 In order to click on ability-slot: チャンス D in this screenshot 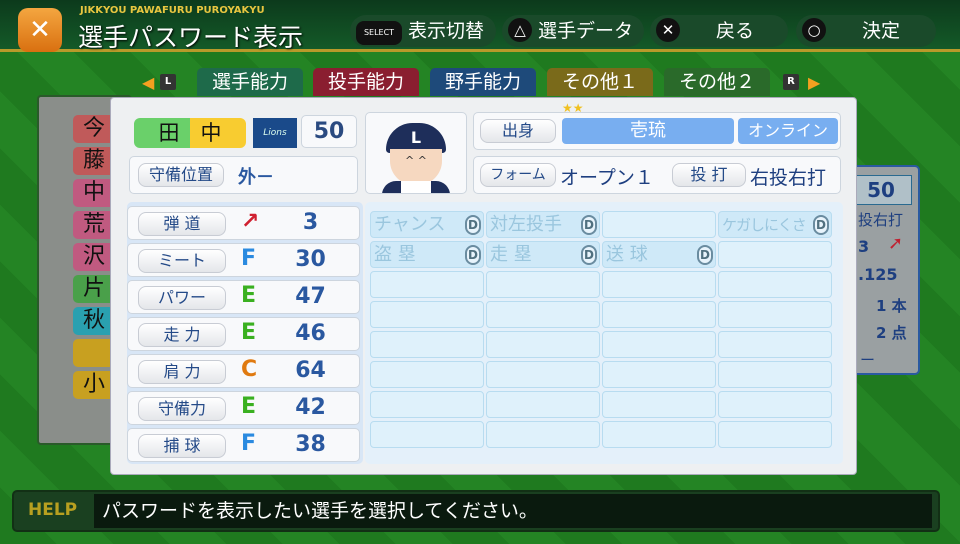, I will do `click(427, 224)`.